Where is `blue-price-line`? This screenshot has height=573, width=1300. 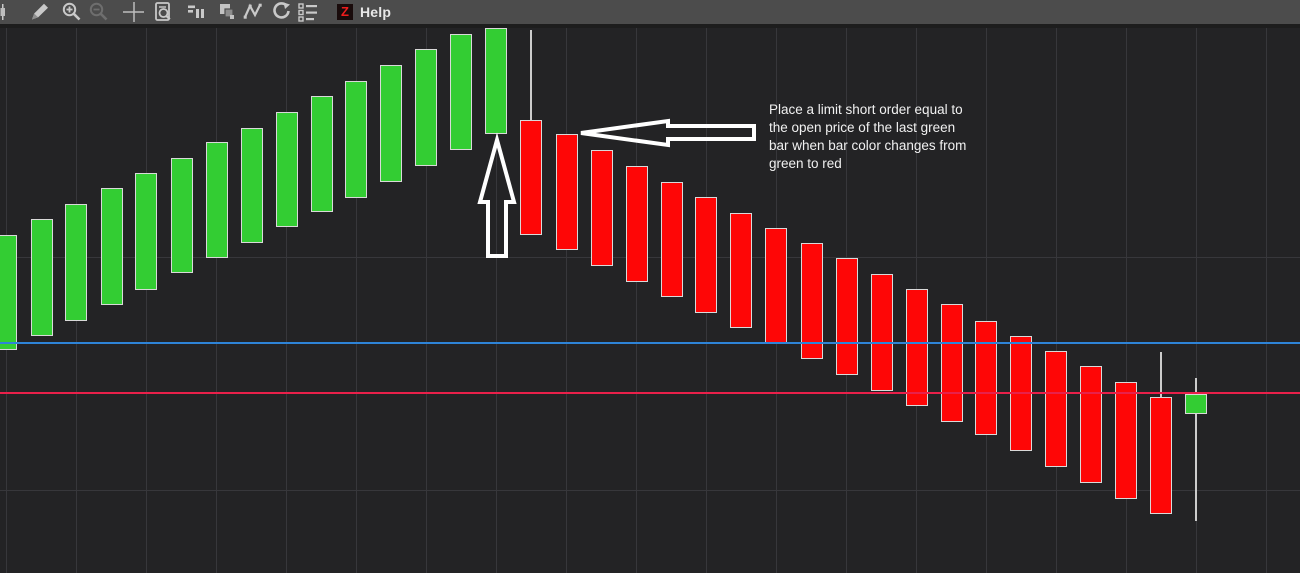 blue-price-line is located at coordinates (650, 343).